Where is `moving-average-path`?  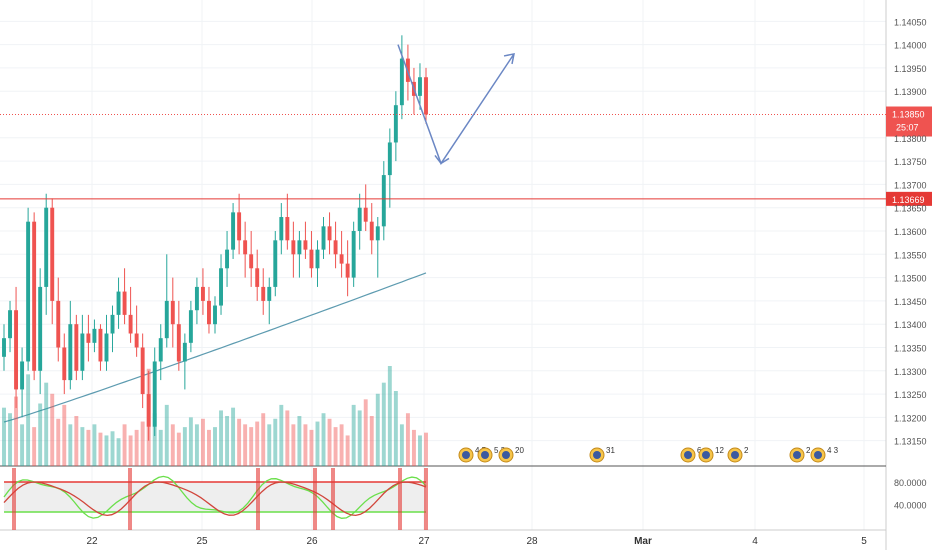 moving-average-path is located at coordinates (215, 347).